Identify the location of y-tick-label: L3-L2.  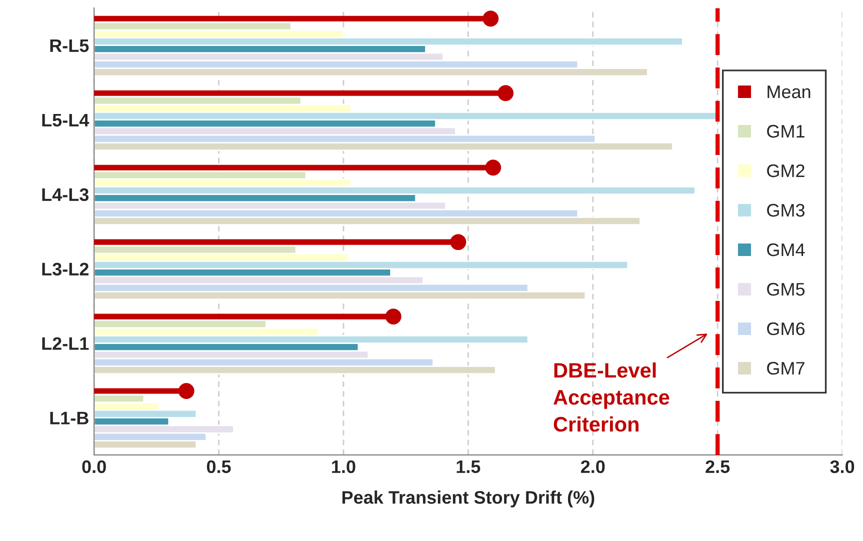
(65, 269).